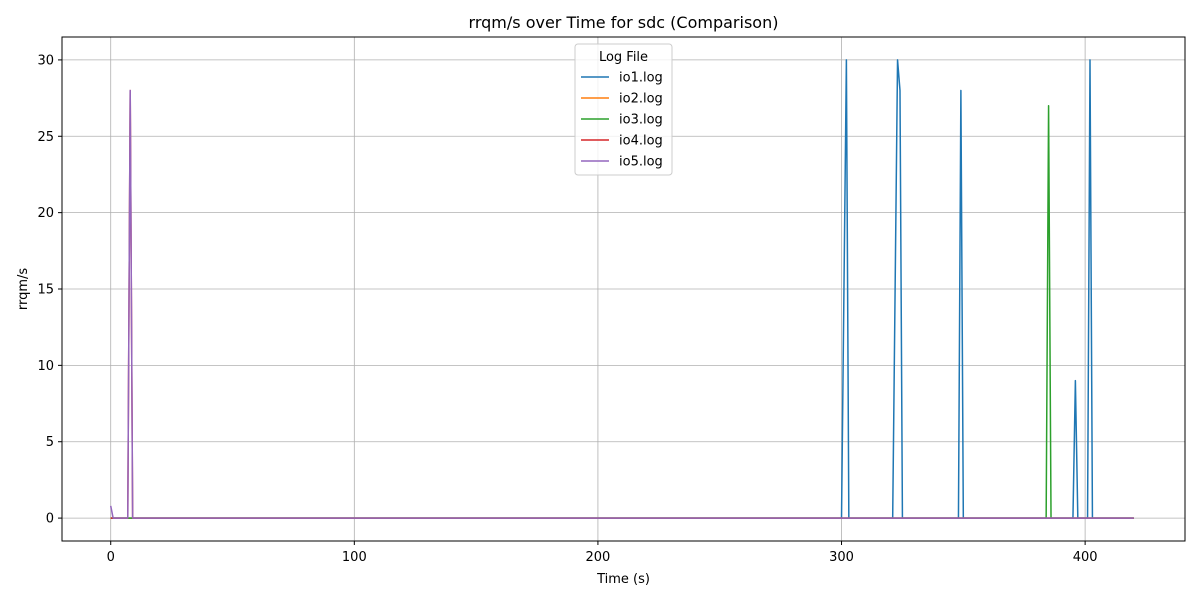  Describe the element at coordinates (23, 289) in the screenshot. I see `y-axis-label: rrqm/s` at that location.